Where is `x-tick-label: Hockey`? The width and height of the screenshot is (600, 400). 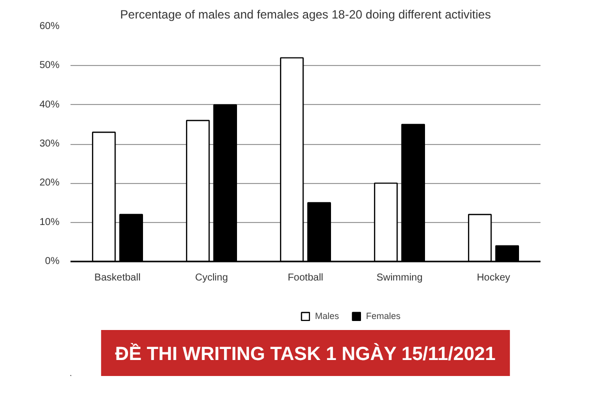
x-tick-label: Hockey is located at coordinates (493, 278).